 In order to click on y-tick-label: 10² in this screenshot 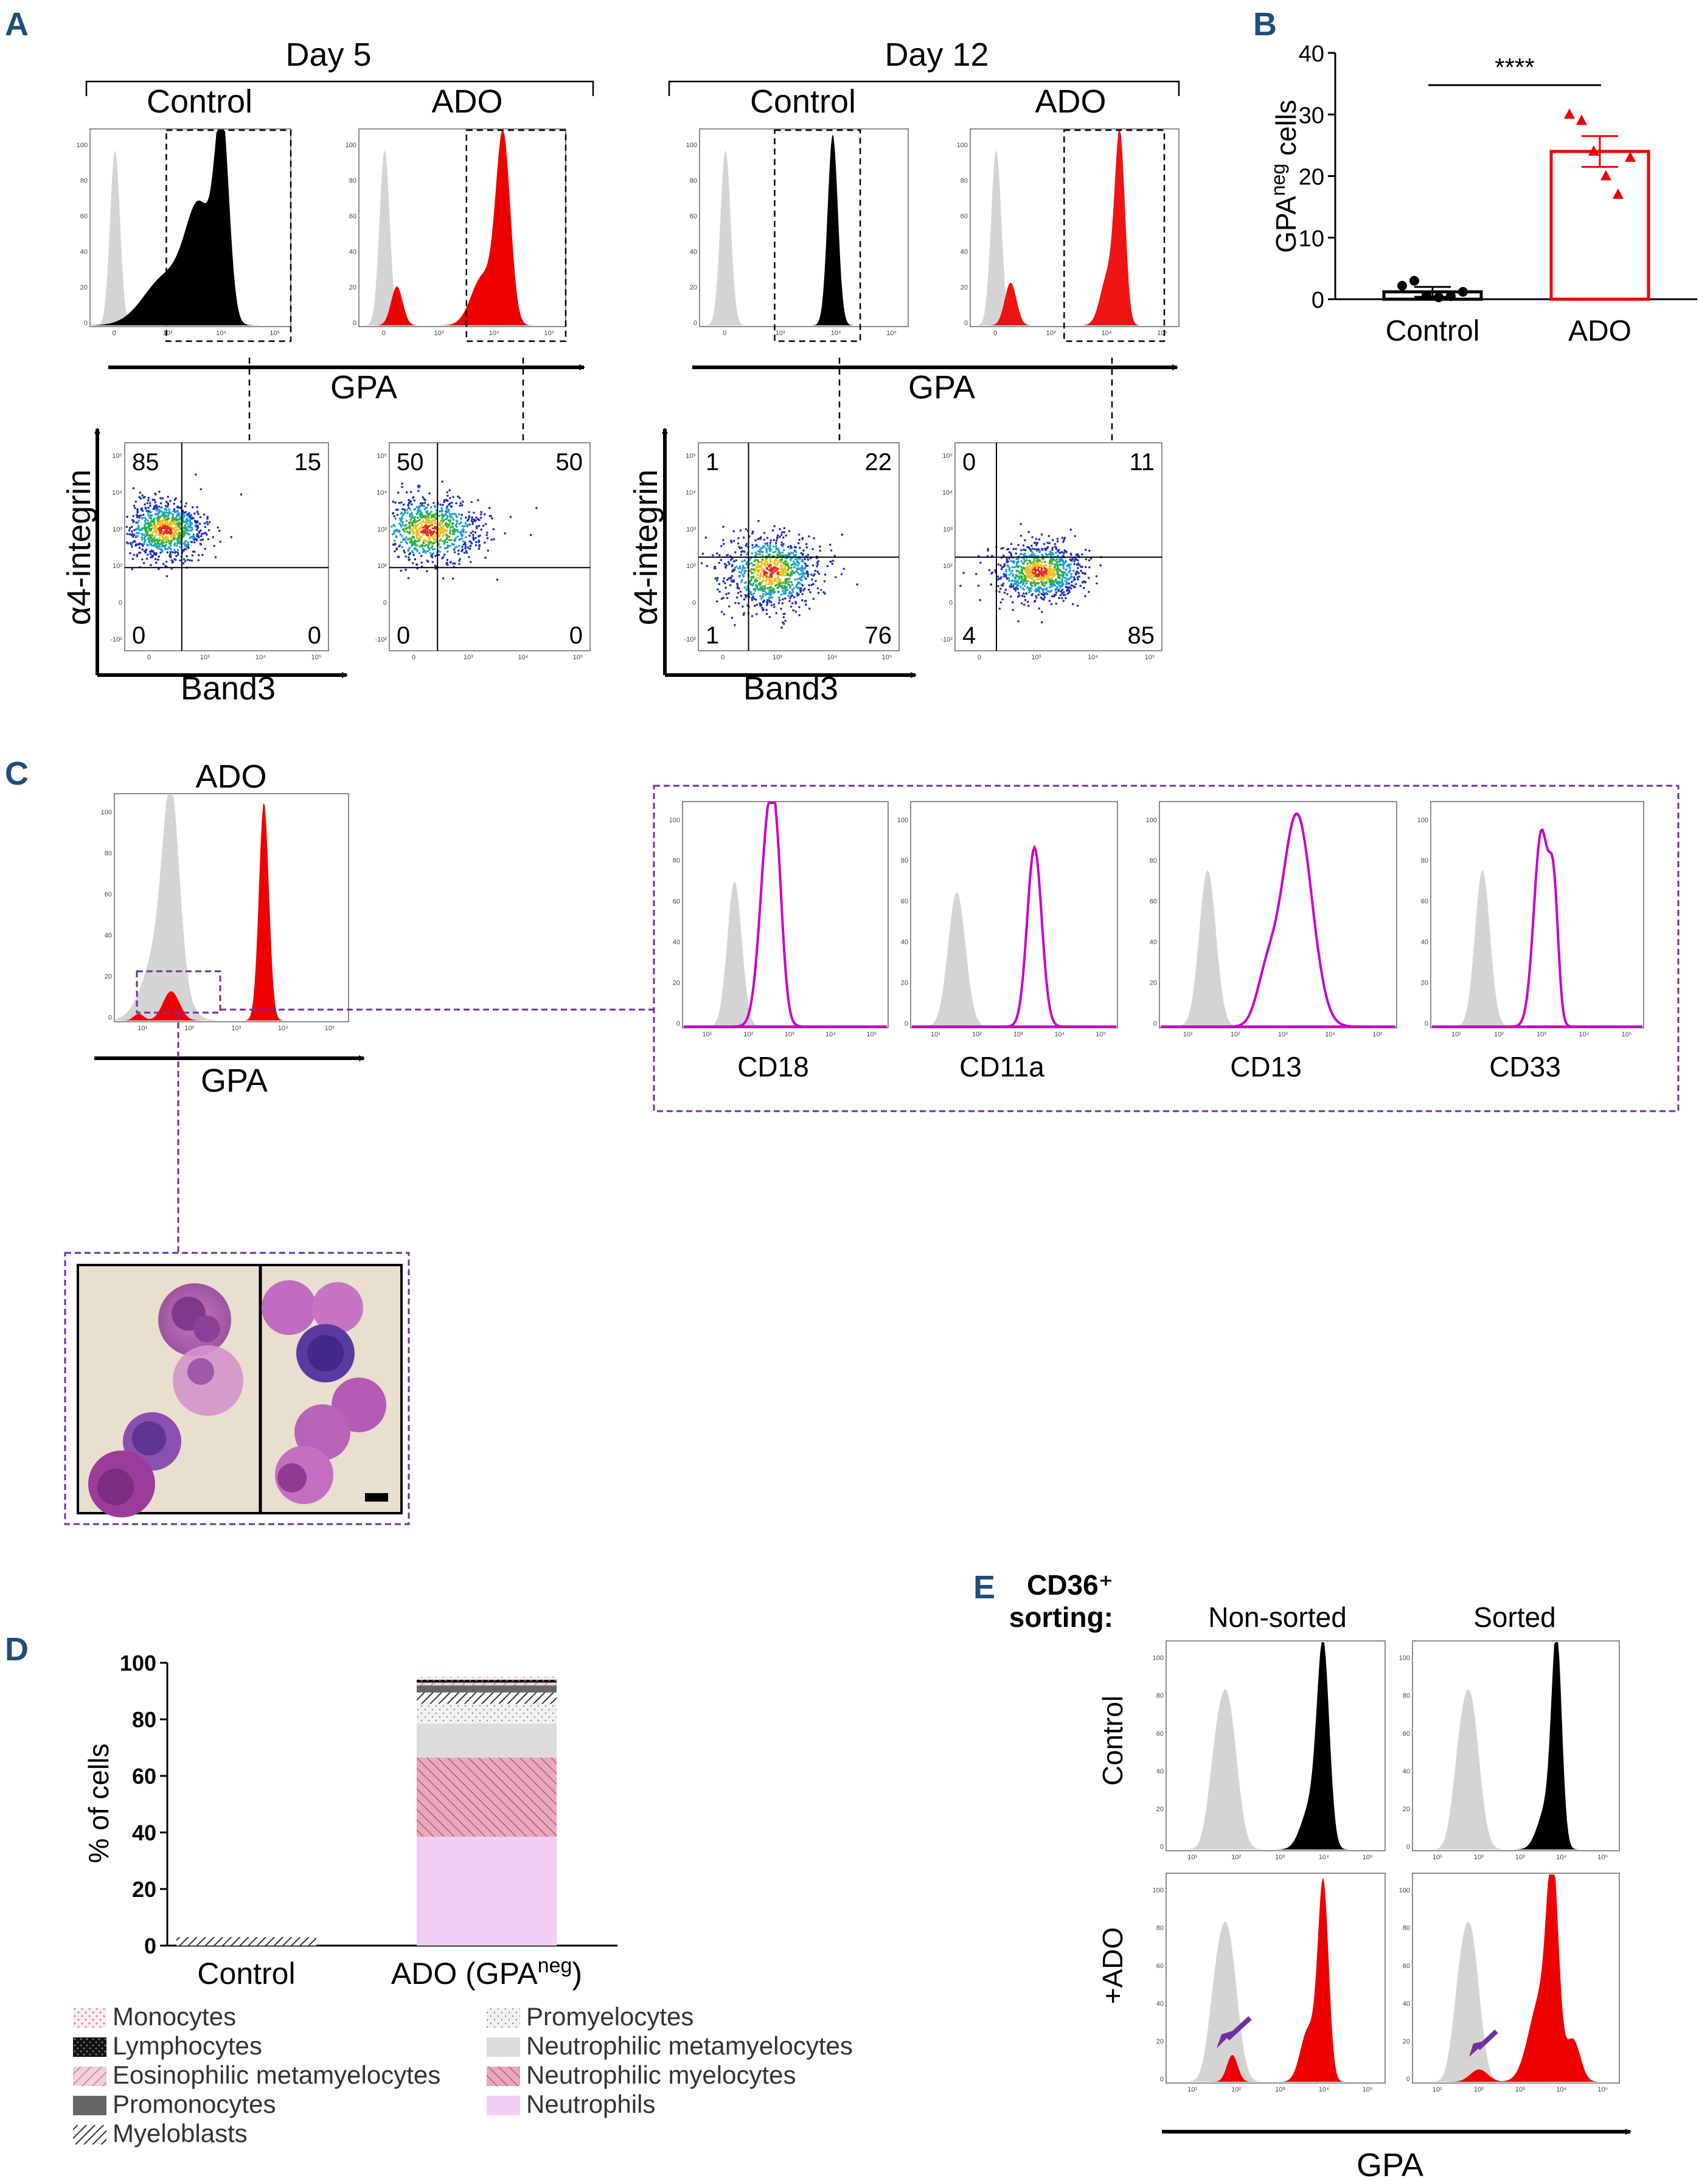, I will do `click(948, 566)`.